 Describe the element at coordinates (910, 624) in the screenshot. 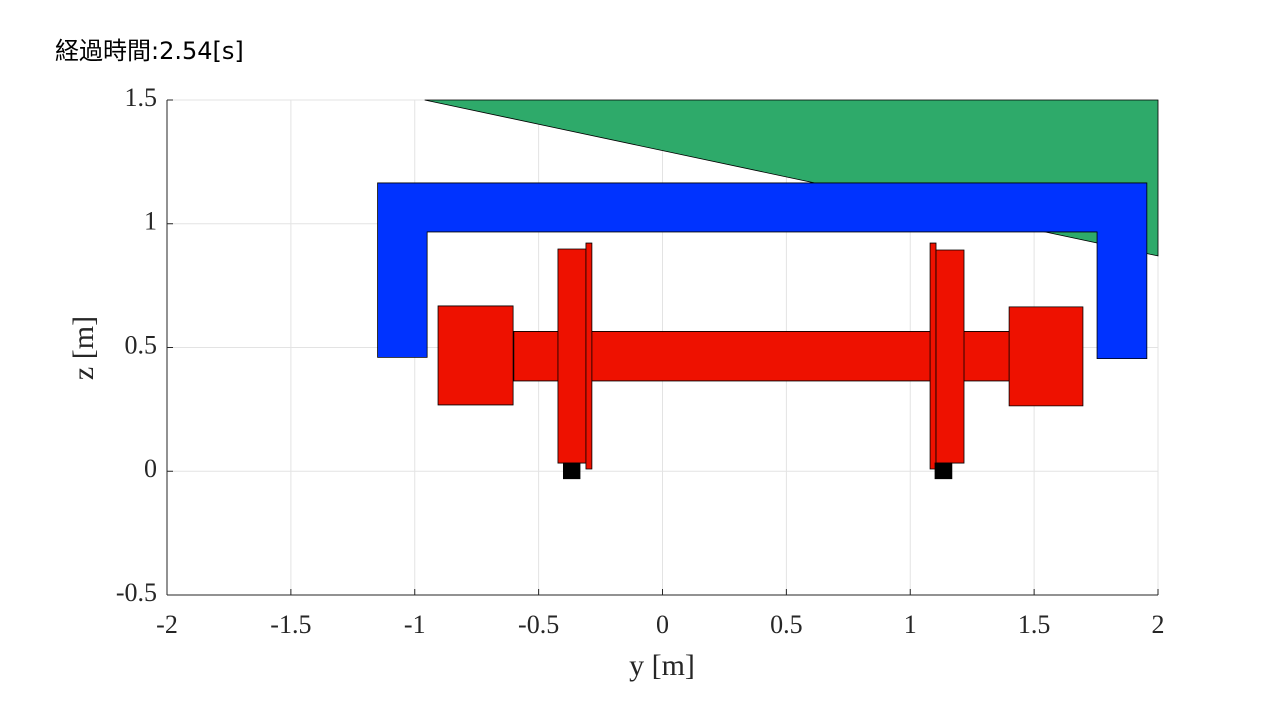

I see `x-tick-label: 1` at that location.